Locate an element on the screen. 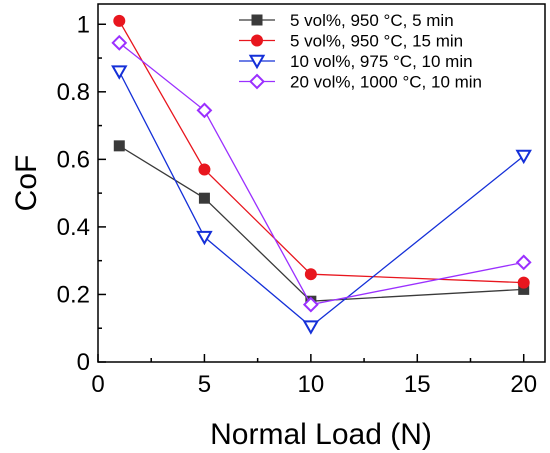 The width and height of the screenshot is (550, 453). x-tick-label: 10 is located at coordinates (311, 384).